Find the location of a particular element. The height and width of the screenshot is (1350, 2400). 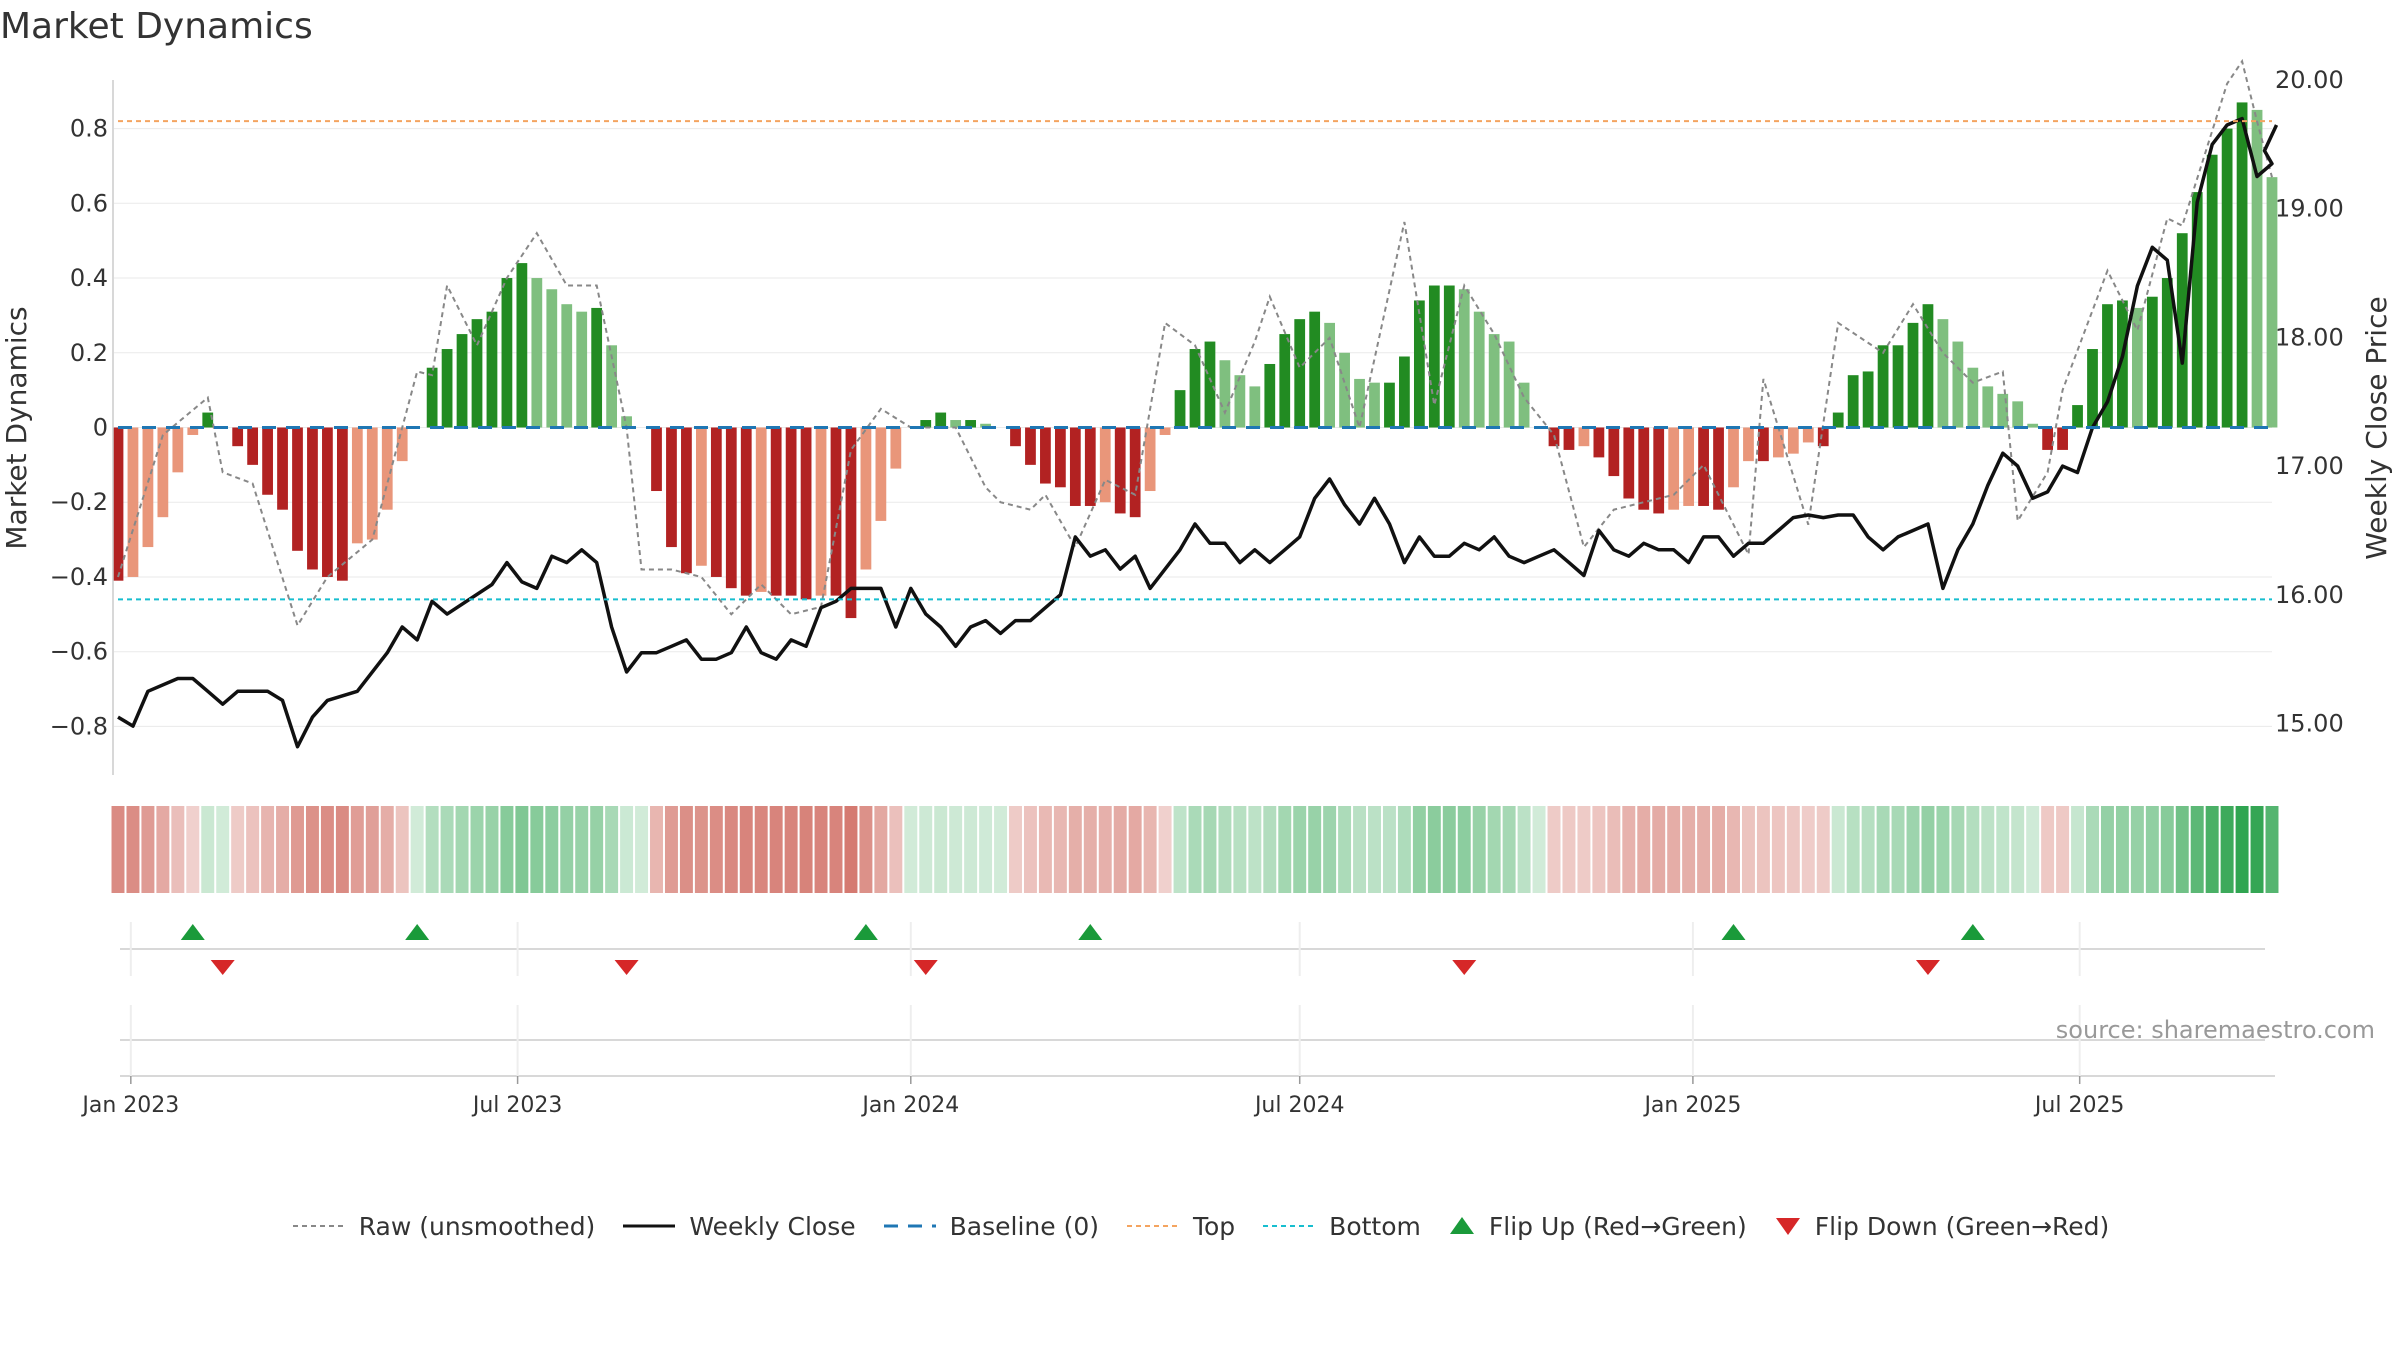

y-tick-label: 0 is located at coordinates (100, 428).